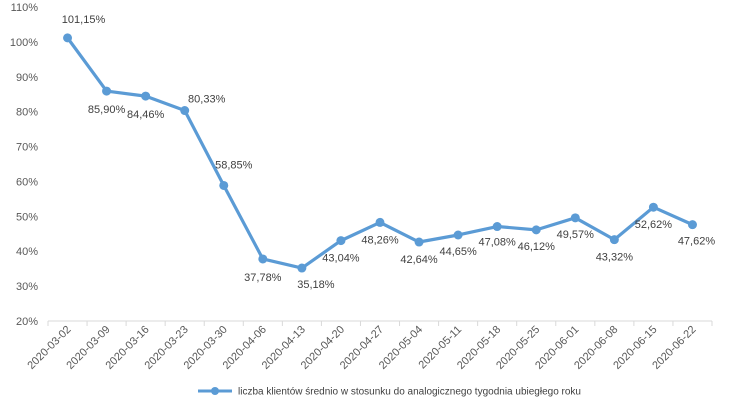 This screenshot has width=750, height=400. Describe the element at coordinates (207, 100) in the screenshot. I see `data-label: 80,33%` at that location.